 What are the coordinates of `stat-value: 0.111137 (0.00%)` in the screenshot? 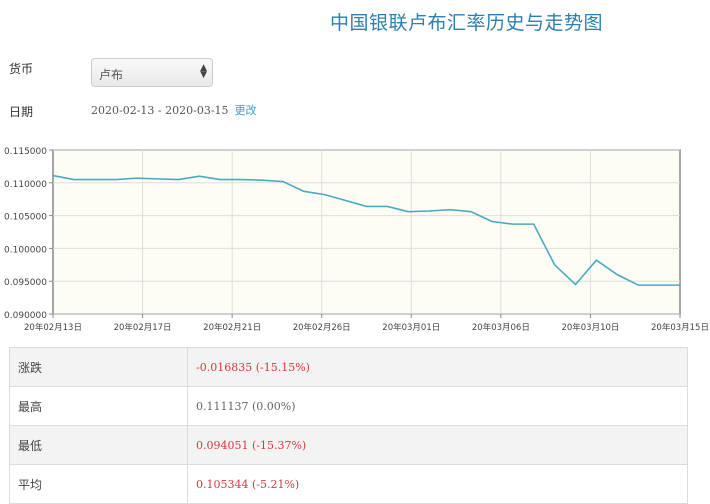 It's located at (438, 406).